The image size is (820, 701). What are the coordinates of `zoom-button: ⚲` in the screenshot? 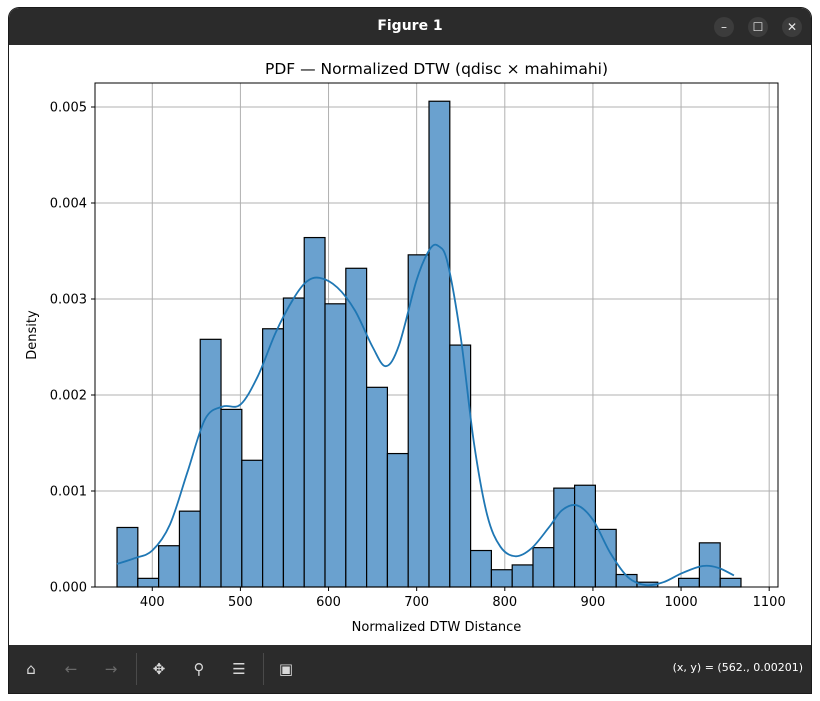 It's located at (199, 669).